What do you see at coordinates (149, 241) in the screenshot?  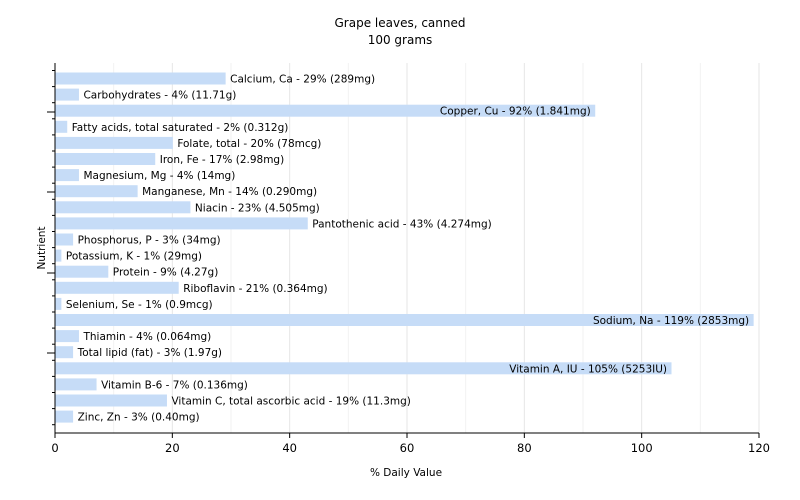 I see `bar-label-11: Phosphorus, P - 3% (34mg)` at bounding box center [149, 241].